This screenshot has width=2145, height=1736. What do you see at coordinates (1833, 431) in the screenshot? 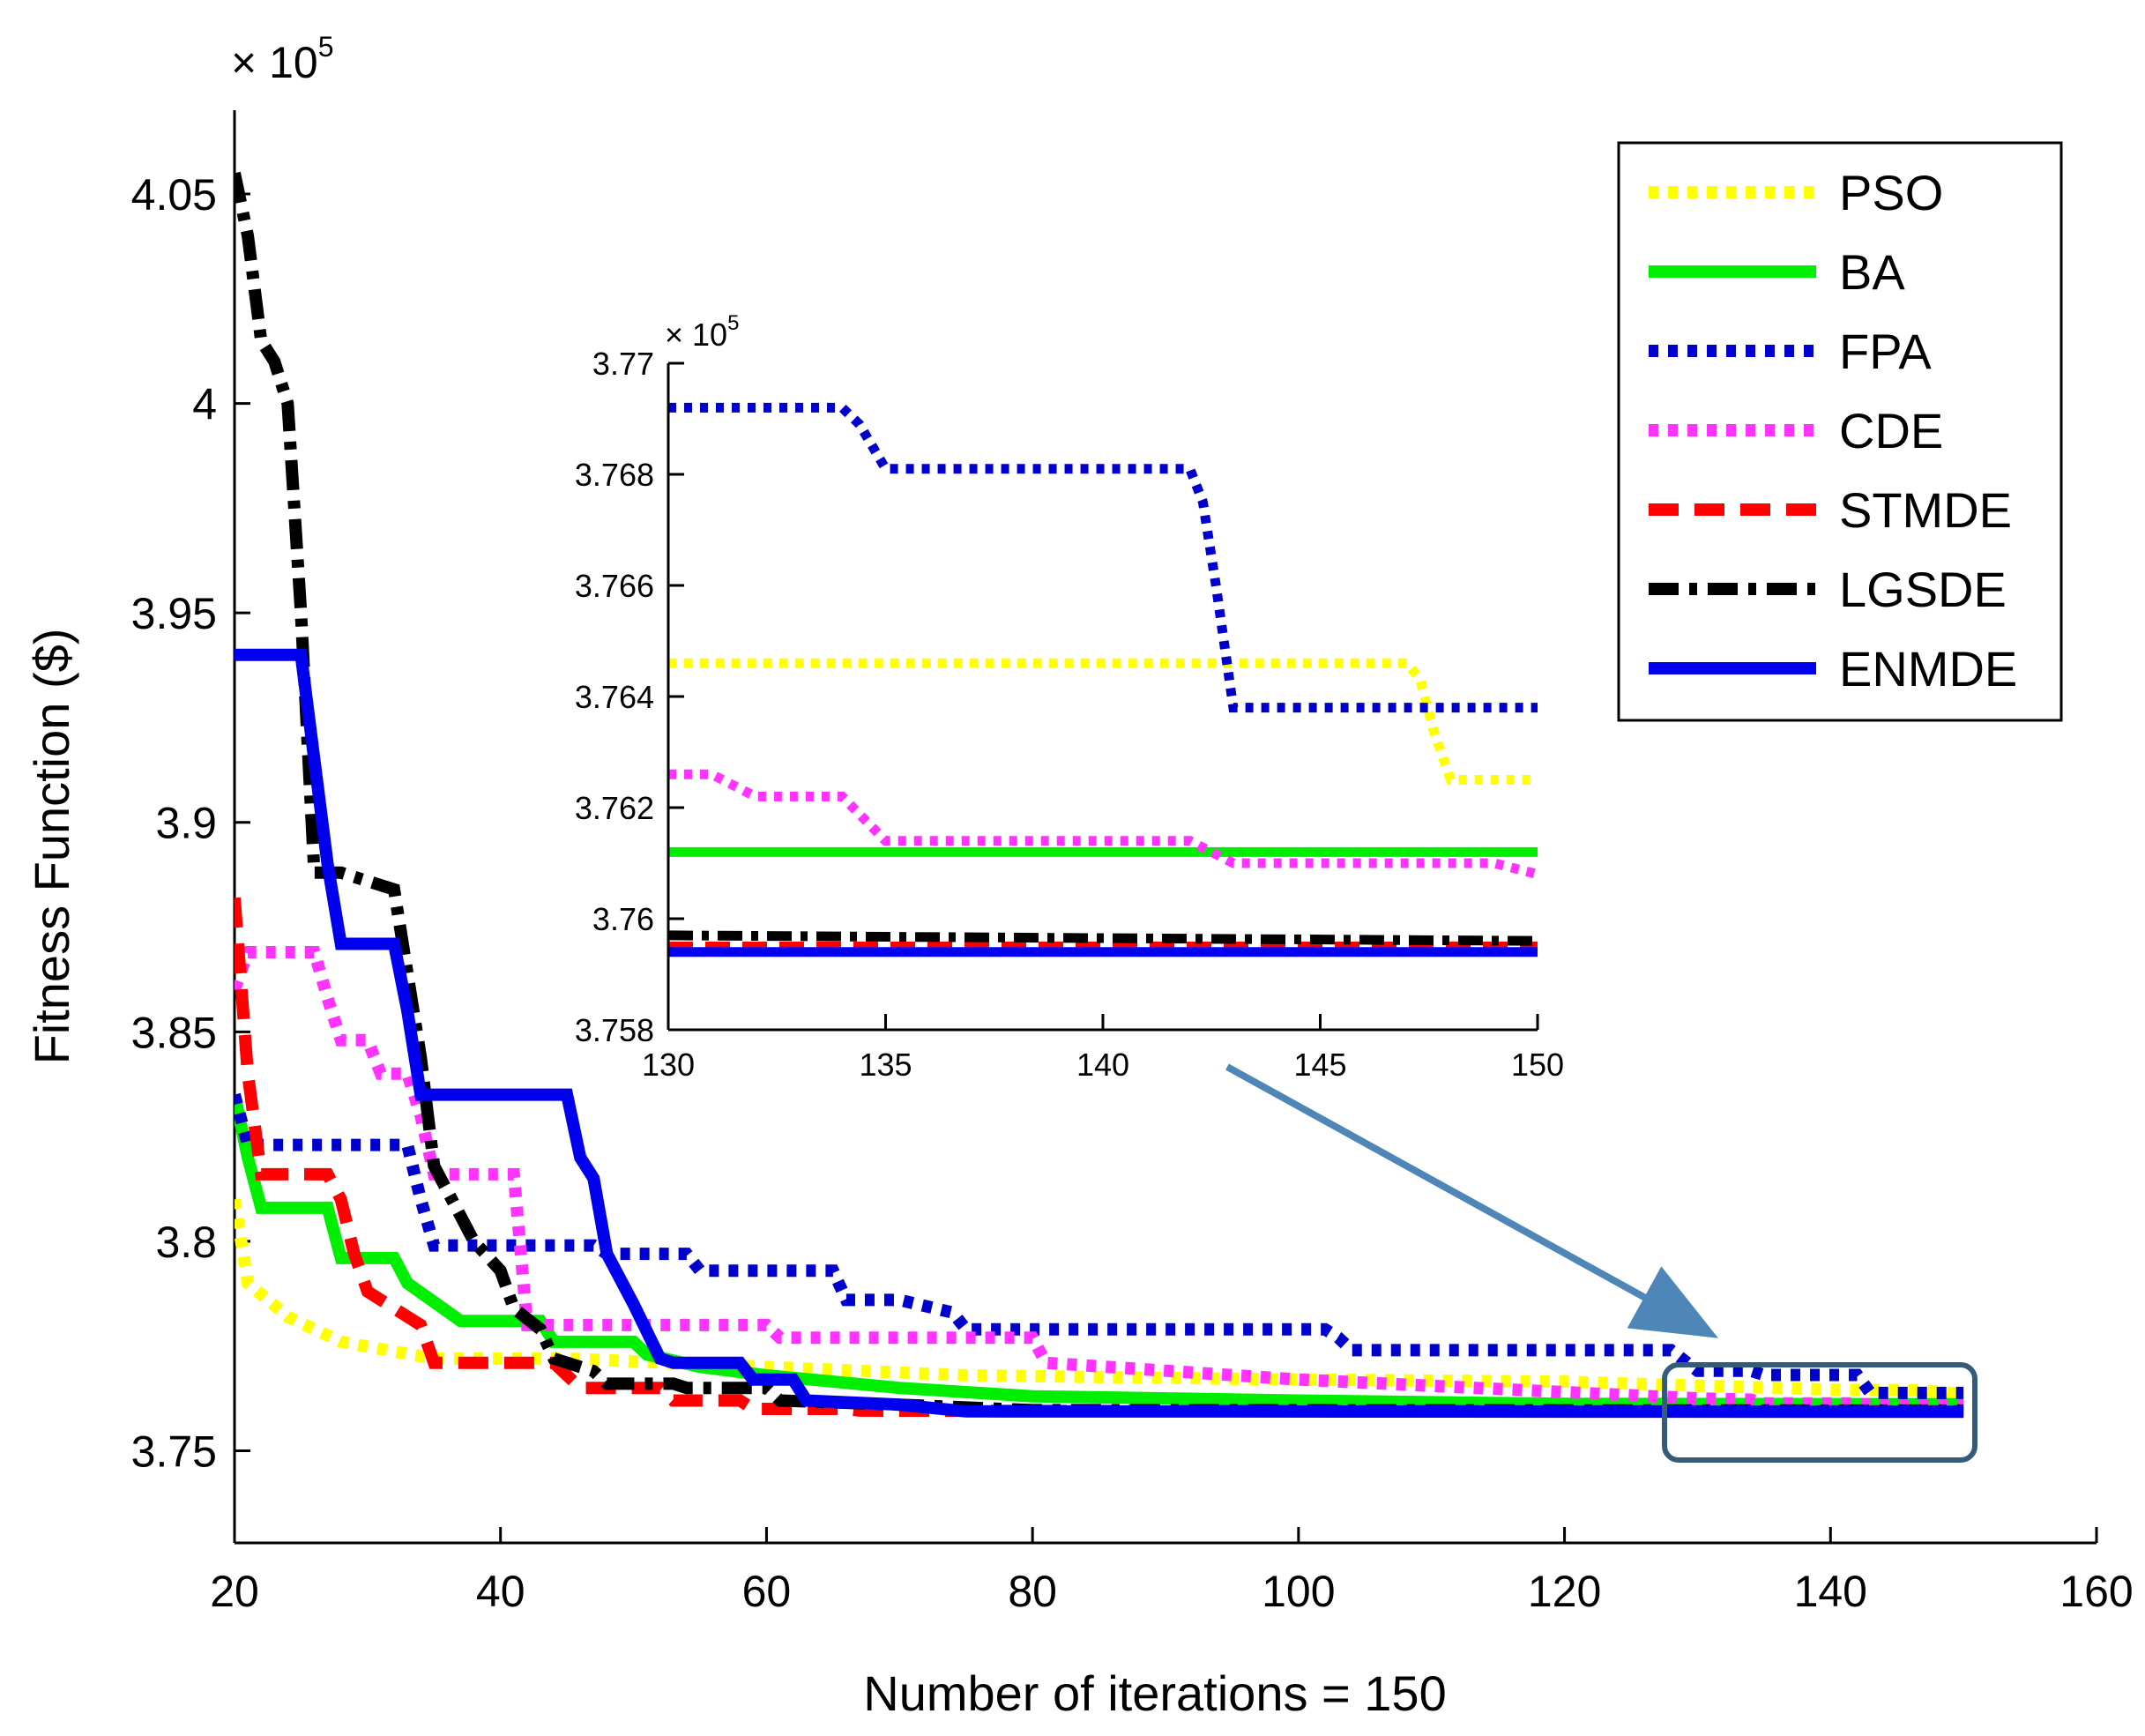
I see `legend-items: PSO BA FPA CDE STMDE LGSDE ENMDE` at bounding box center [1833, 431].